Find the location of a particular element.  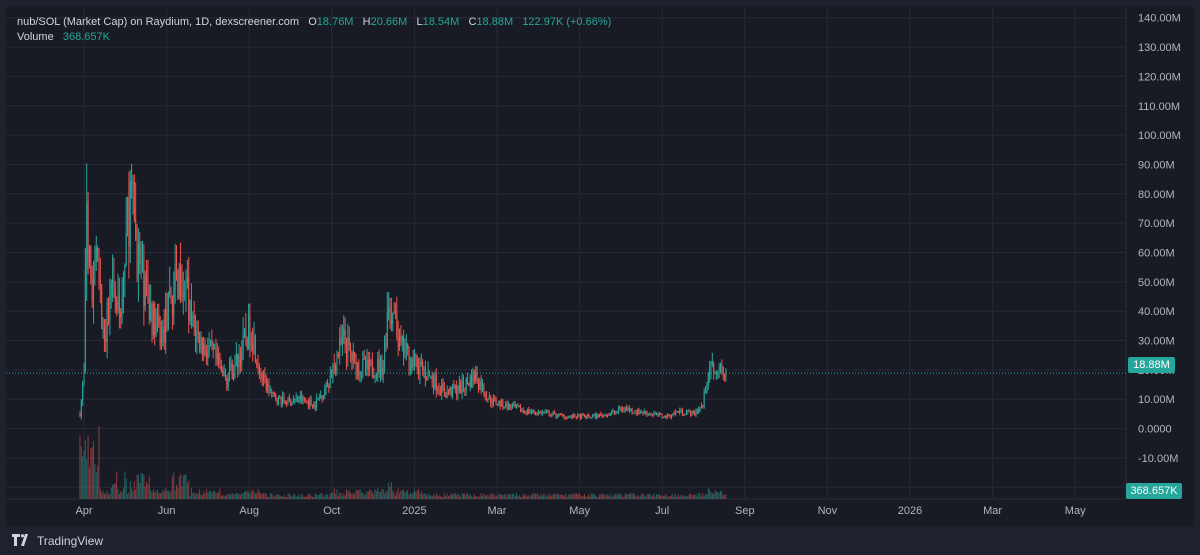

volume-legend: Volume 368.657K is located at coordinates (63, 37).